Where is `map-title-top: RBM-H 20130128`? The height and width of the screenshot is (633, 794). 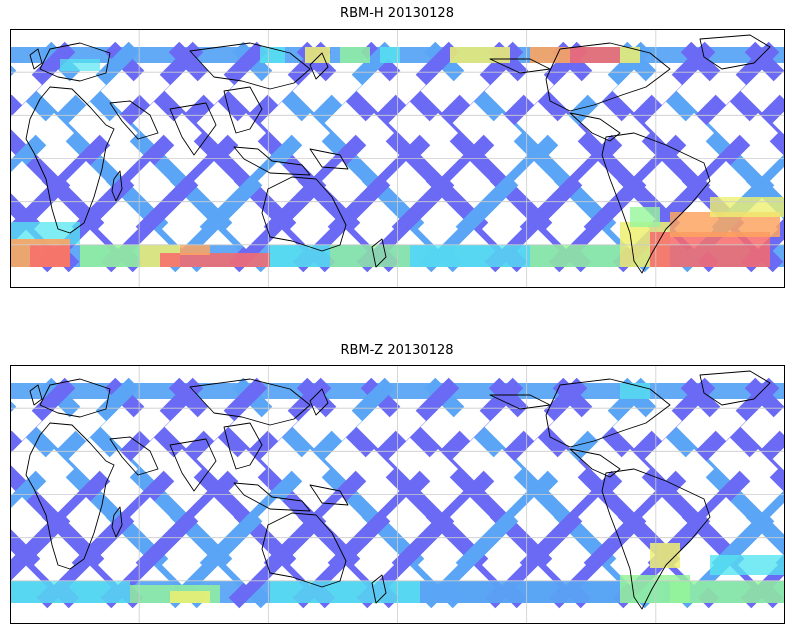
map-title-top: RBM-H 20130128 is located at coordinates (397, 13).